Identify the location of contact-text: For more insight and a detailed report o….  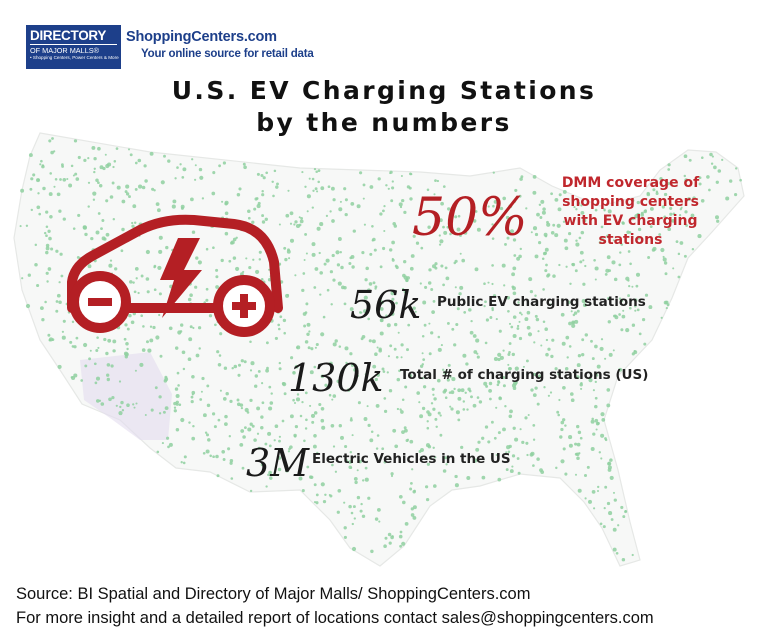
(335, 618).